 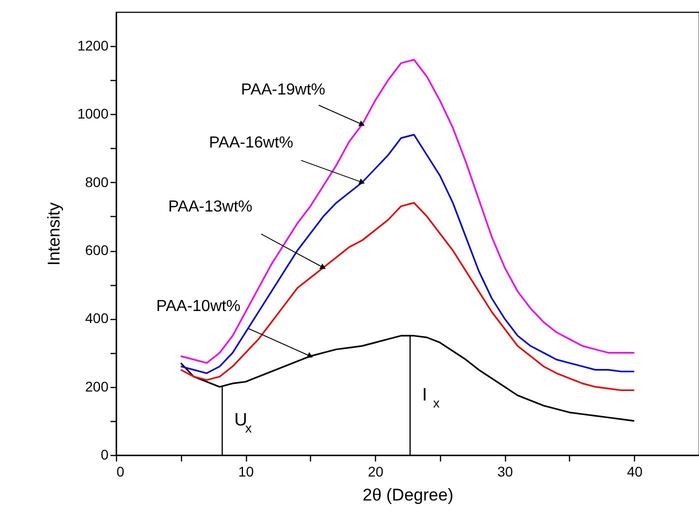 What do you see at coordinates (283, 89) in the screenshot?
I see `text: PAA-19wt%` at bounding box center [283, 89].